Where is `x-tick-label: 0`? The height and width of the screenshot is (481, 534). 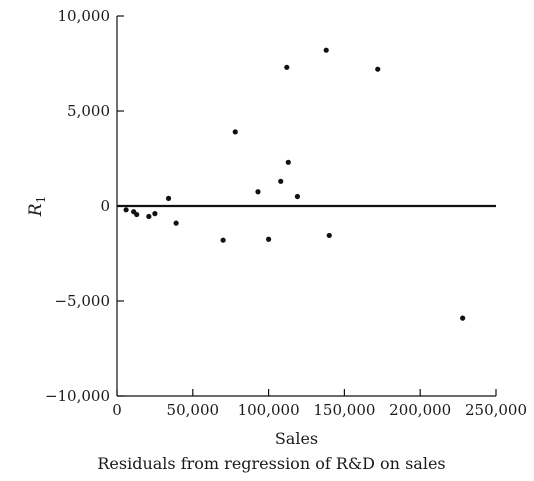
x-tick-label: 0 is located at coordinates (117, 410).